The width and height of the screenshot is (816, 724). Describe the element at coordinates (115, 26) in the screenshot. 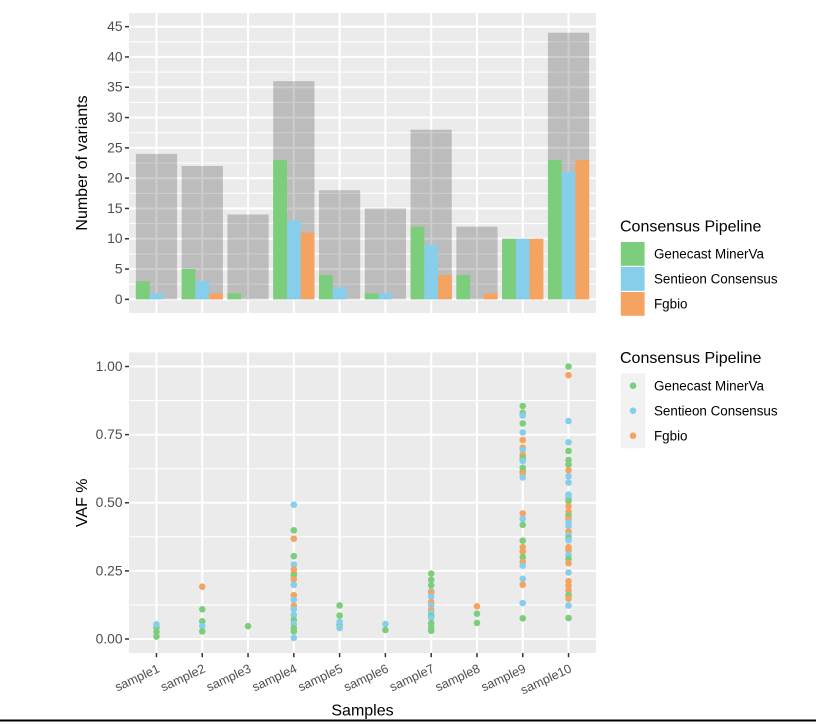

I see `svg-text: 45` at that location.